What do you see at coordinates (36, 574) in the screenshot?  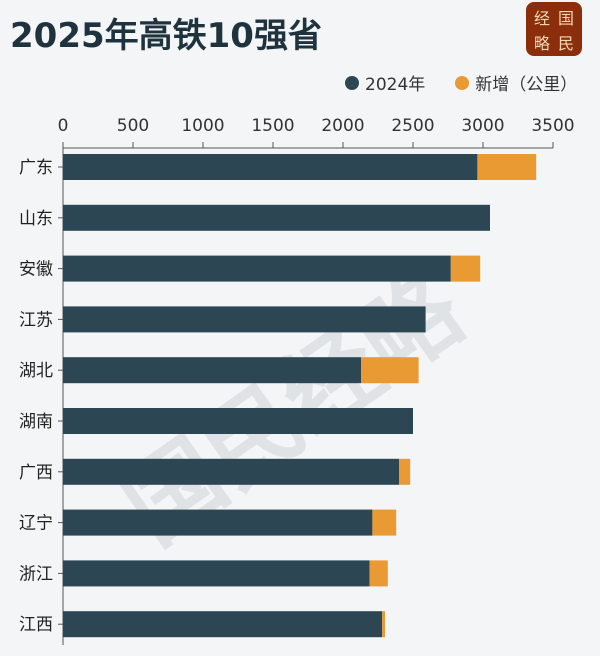 I see `category-label: 浙江` at bounding box center [36, 574].